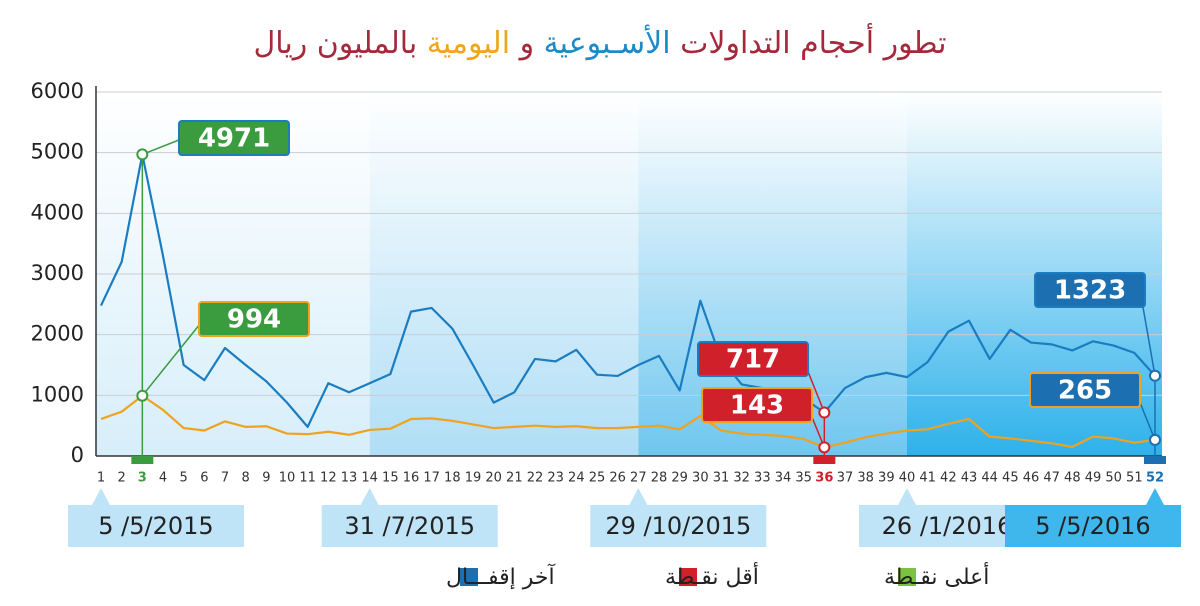  I want to click on x-tick-label: 48, so click(1072, 478).